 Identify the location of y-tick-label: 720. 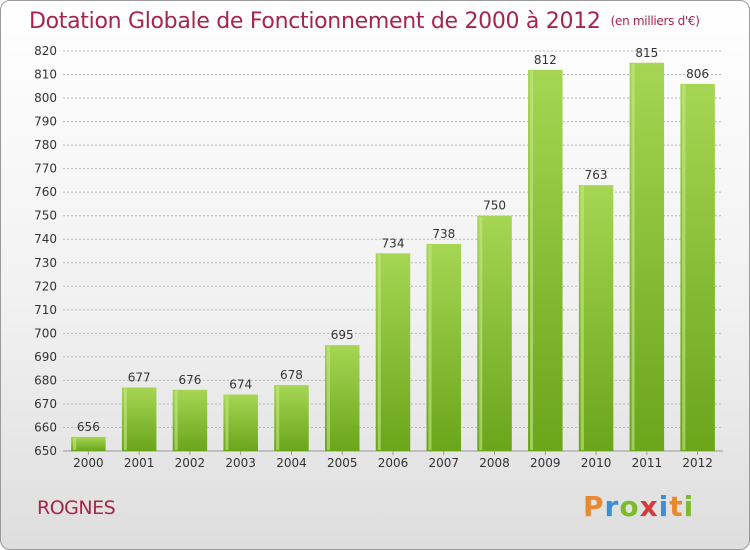
(45, 286).